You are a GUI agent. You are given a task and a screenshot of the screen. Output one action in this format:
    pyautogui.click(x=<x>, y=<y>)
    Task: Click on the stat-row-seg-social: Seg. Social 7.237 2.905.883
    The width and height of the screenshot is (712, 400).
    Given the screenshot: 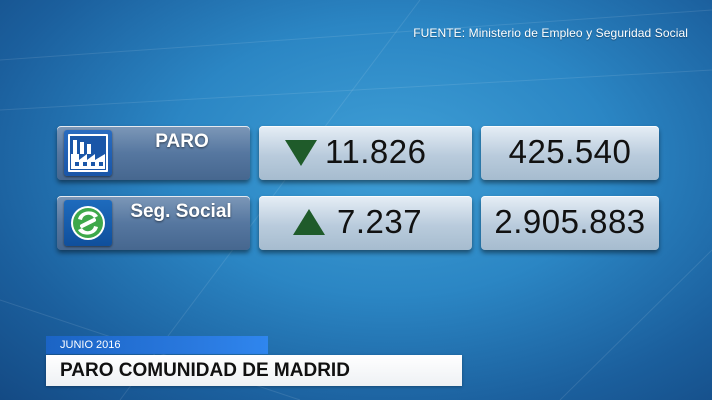 What is the action you would take?
    pyautogui.click(x=358, y=223)
    